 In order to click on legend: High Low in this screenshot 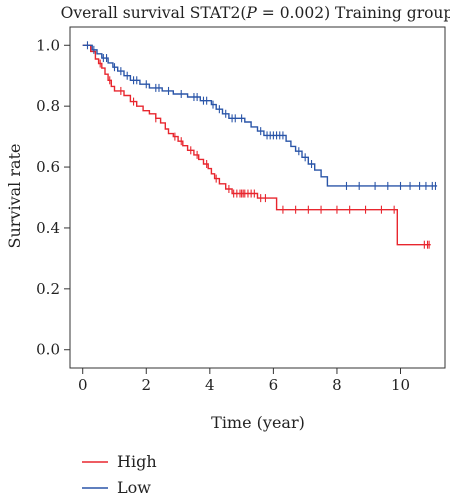, I will do `click(119, 474)`.